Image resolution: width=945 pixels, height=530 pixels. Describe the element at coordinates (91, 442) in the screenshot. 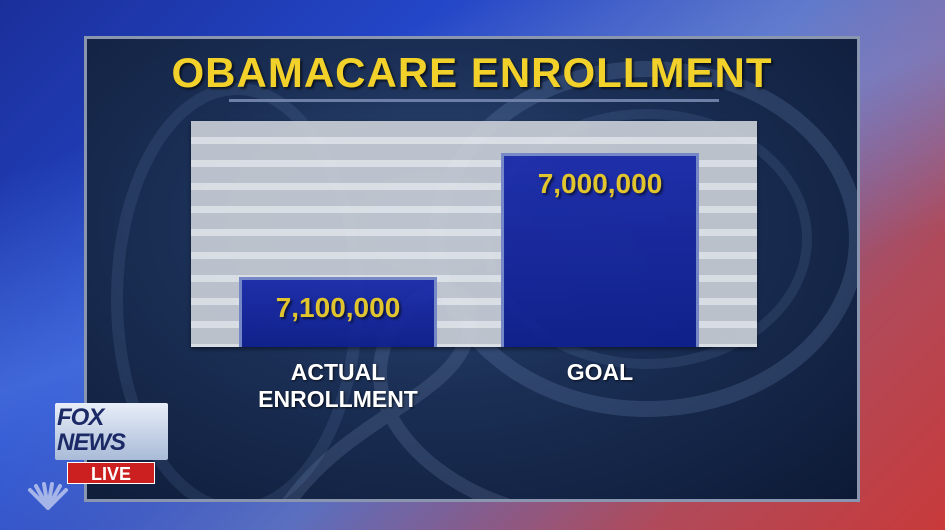

I see `logo-text-news: NEWS` at that location.